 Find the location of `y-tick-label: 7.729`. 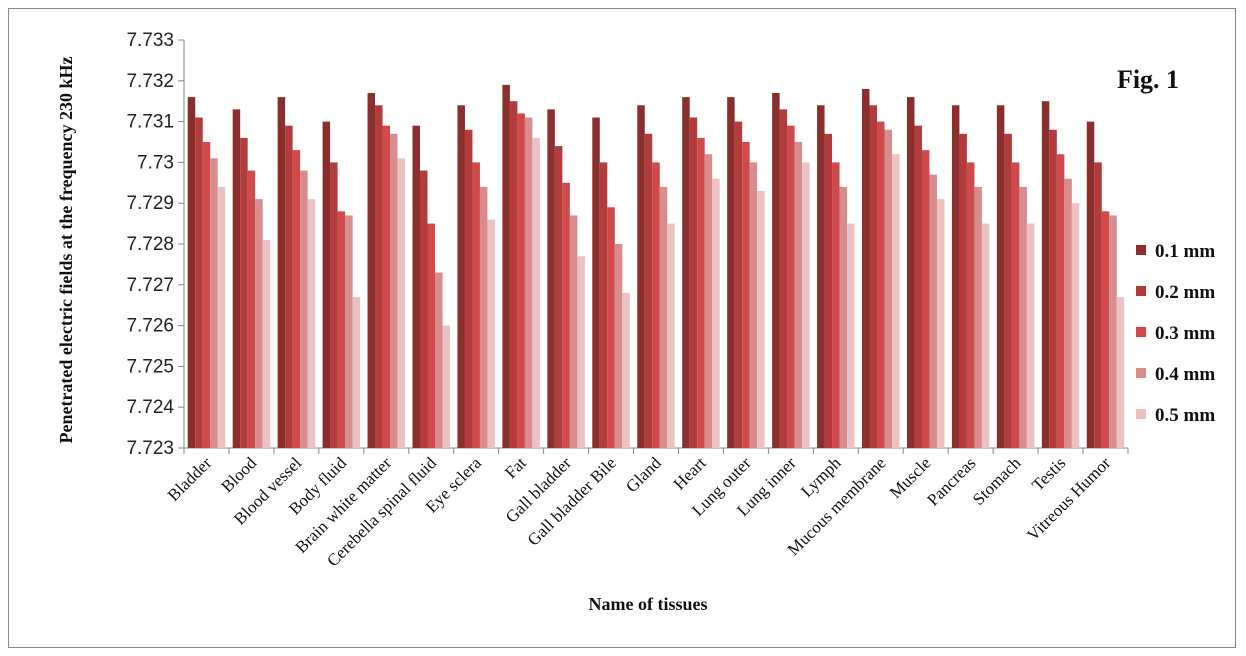

y-tick-label: 7.729 is located at coordinates (150, 203).